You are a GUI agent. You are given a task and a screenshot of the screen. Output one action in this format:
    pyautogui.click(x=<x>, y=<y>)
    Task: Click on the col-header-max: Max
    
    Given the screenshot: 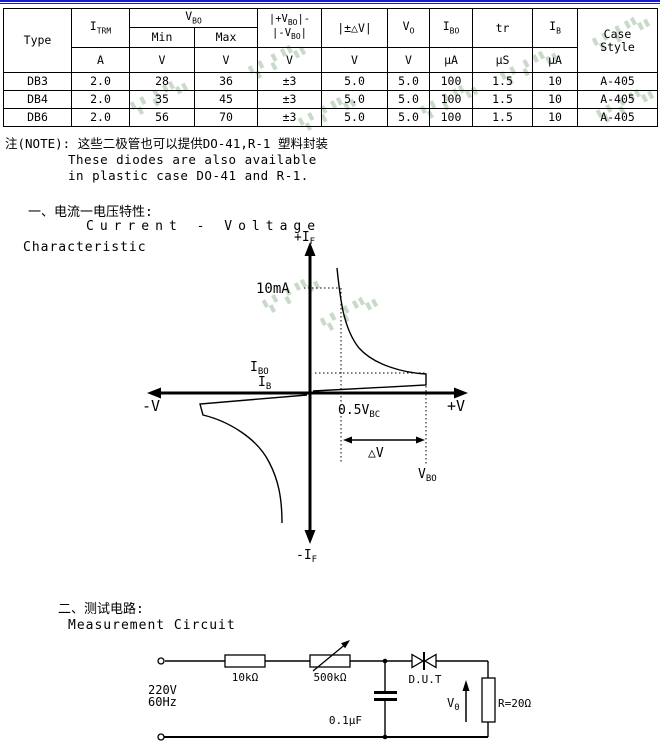 What is the action you would take?
    pyautogui.click(x=226, y=37)
    